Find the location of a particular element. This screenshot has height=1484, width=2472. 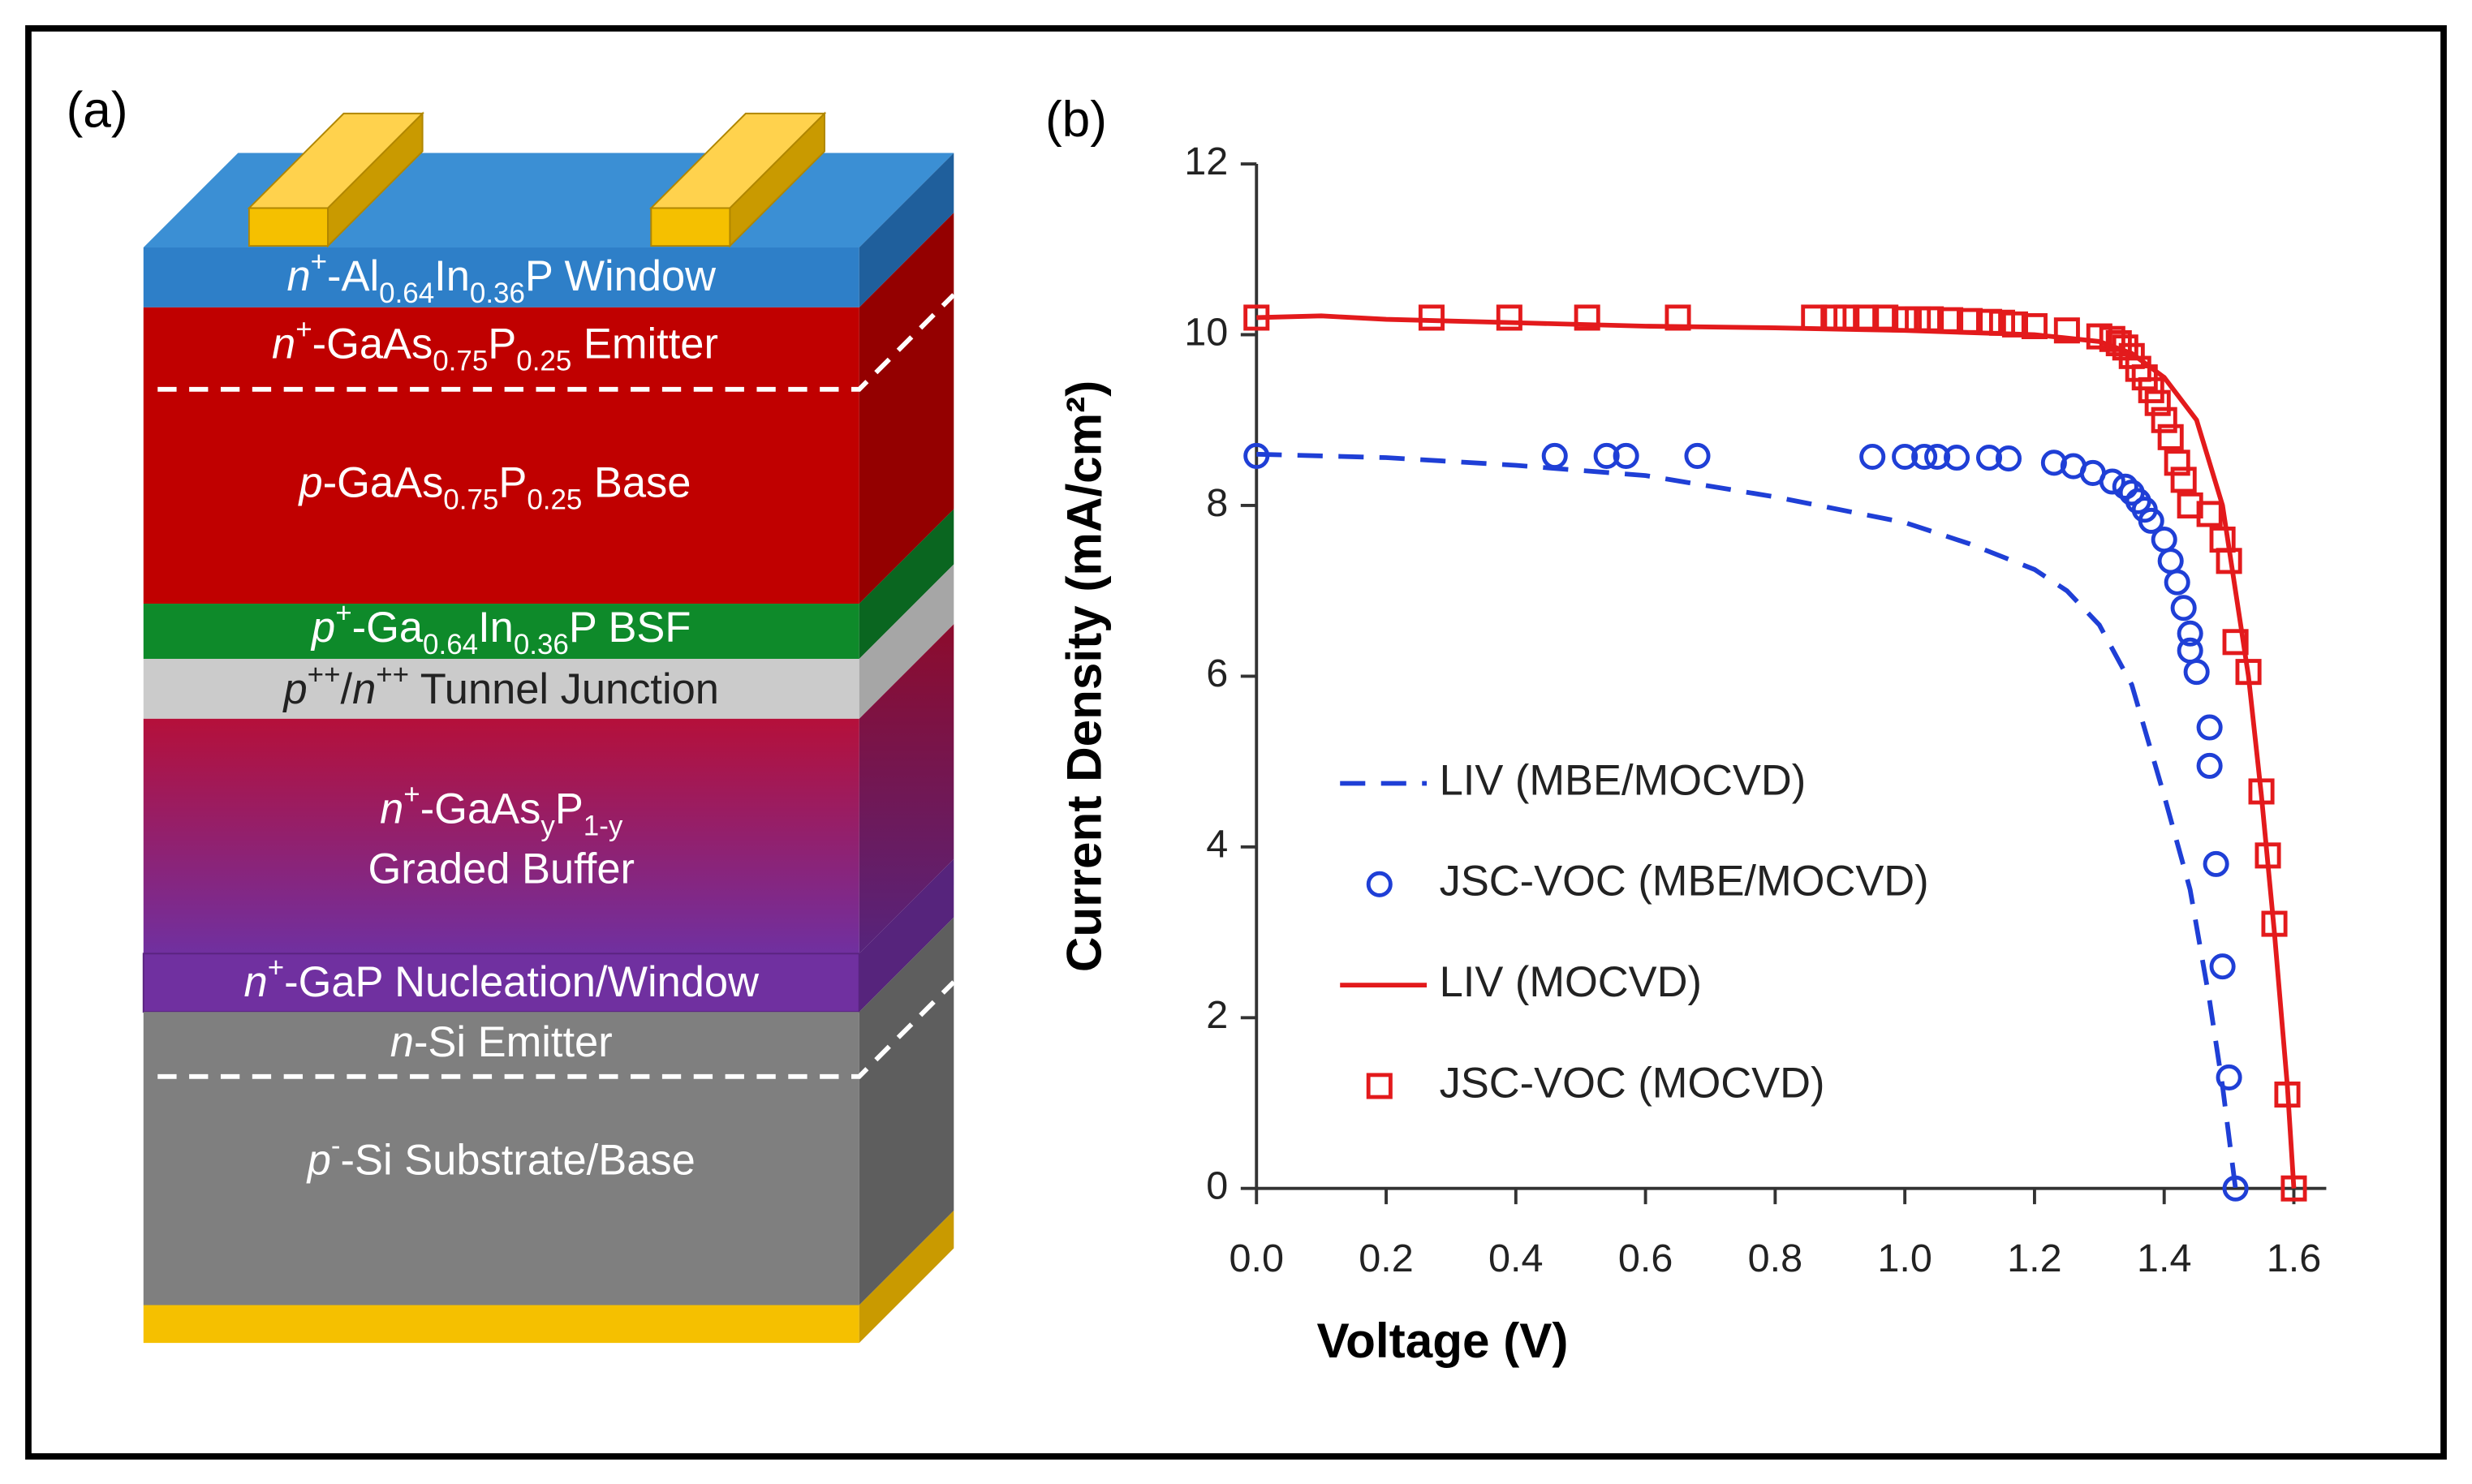

x-tick-label: 0.8 is located at coordinates (1775, 1258).